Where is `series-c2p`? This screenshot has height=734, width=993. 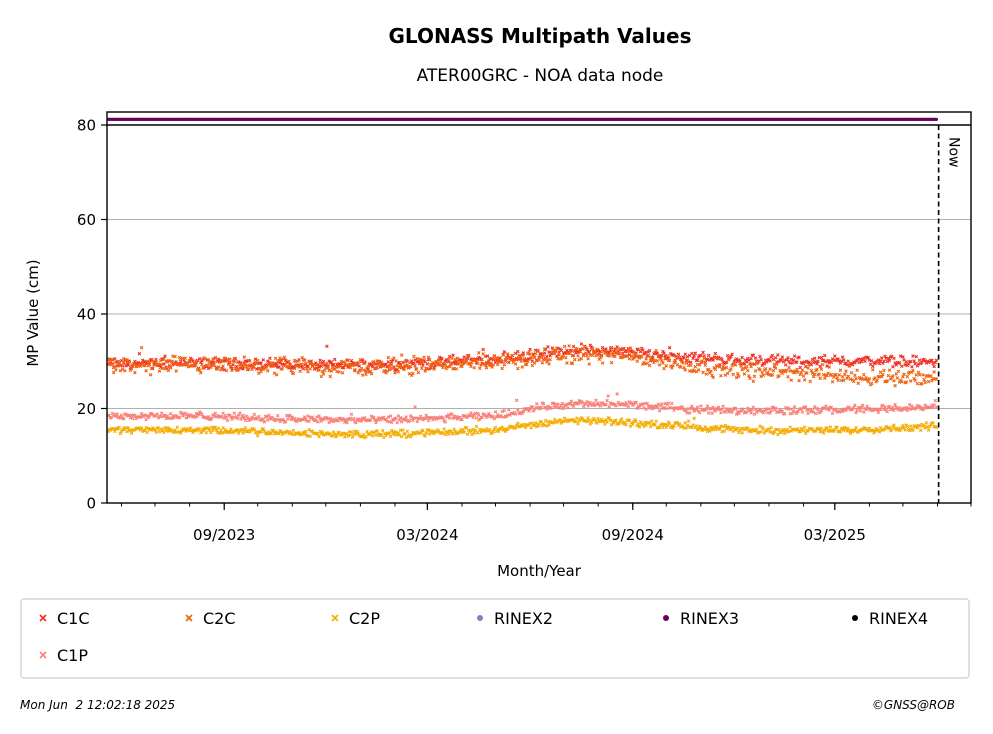
series-c2p is located at coordinates (522, 427).